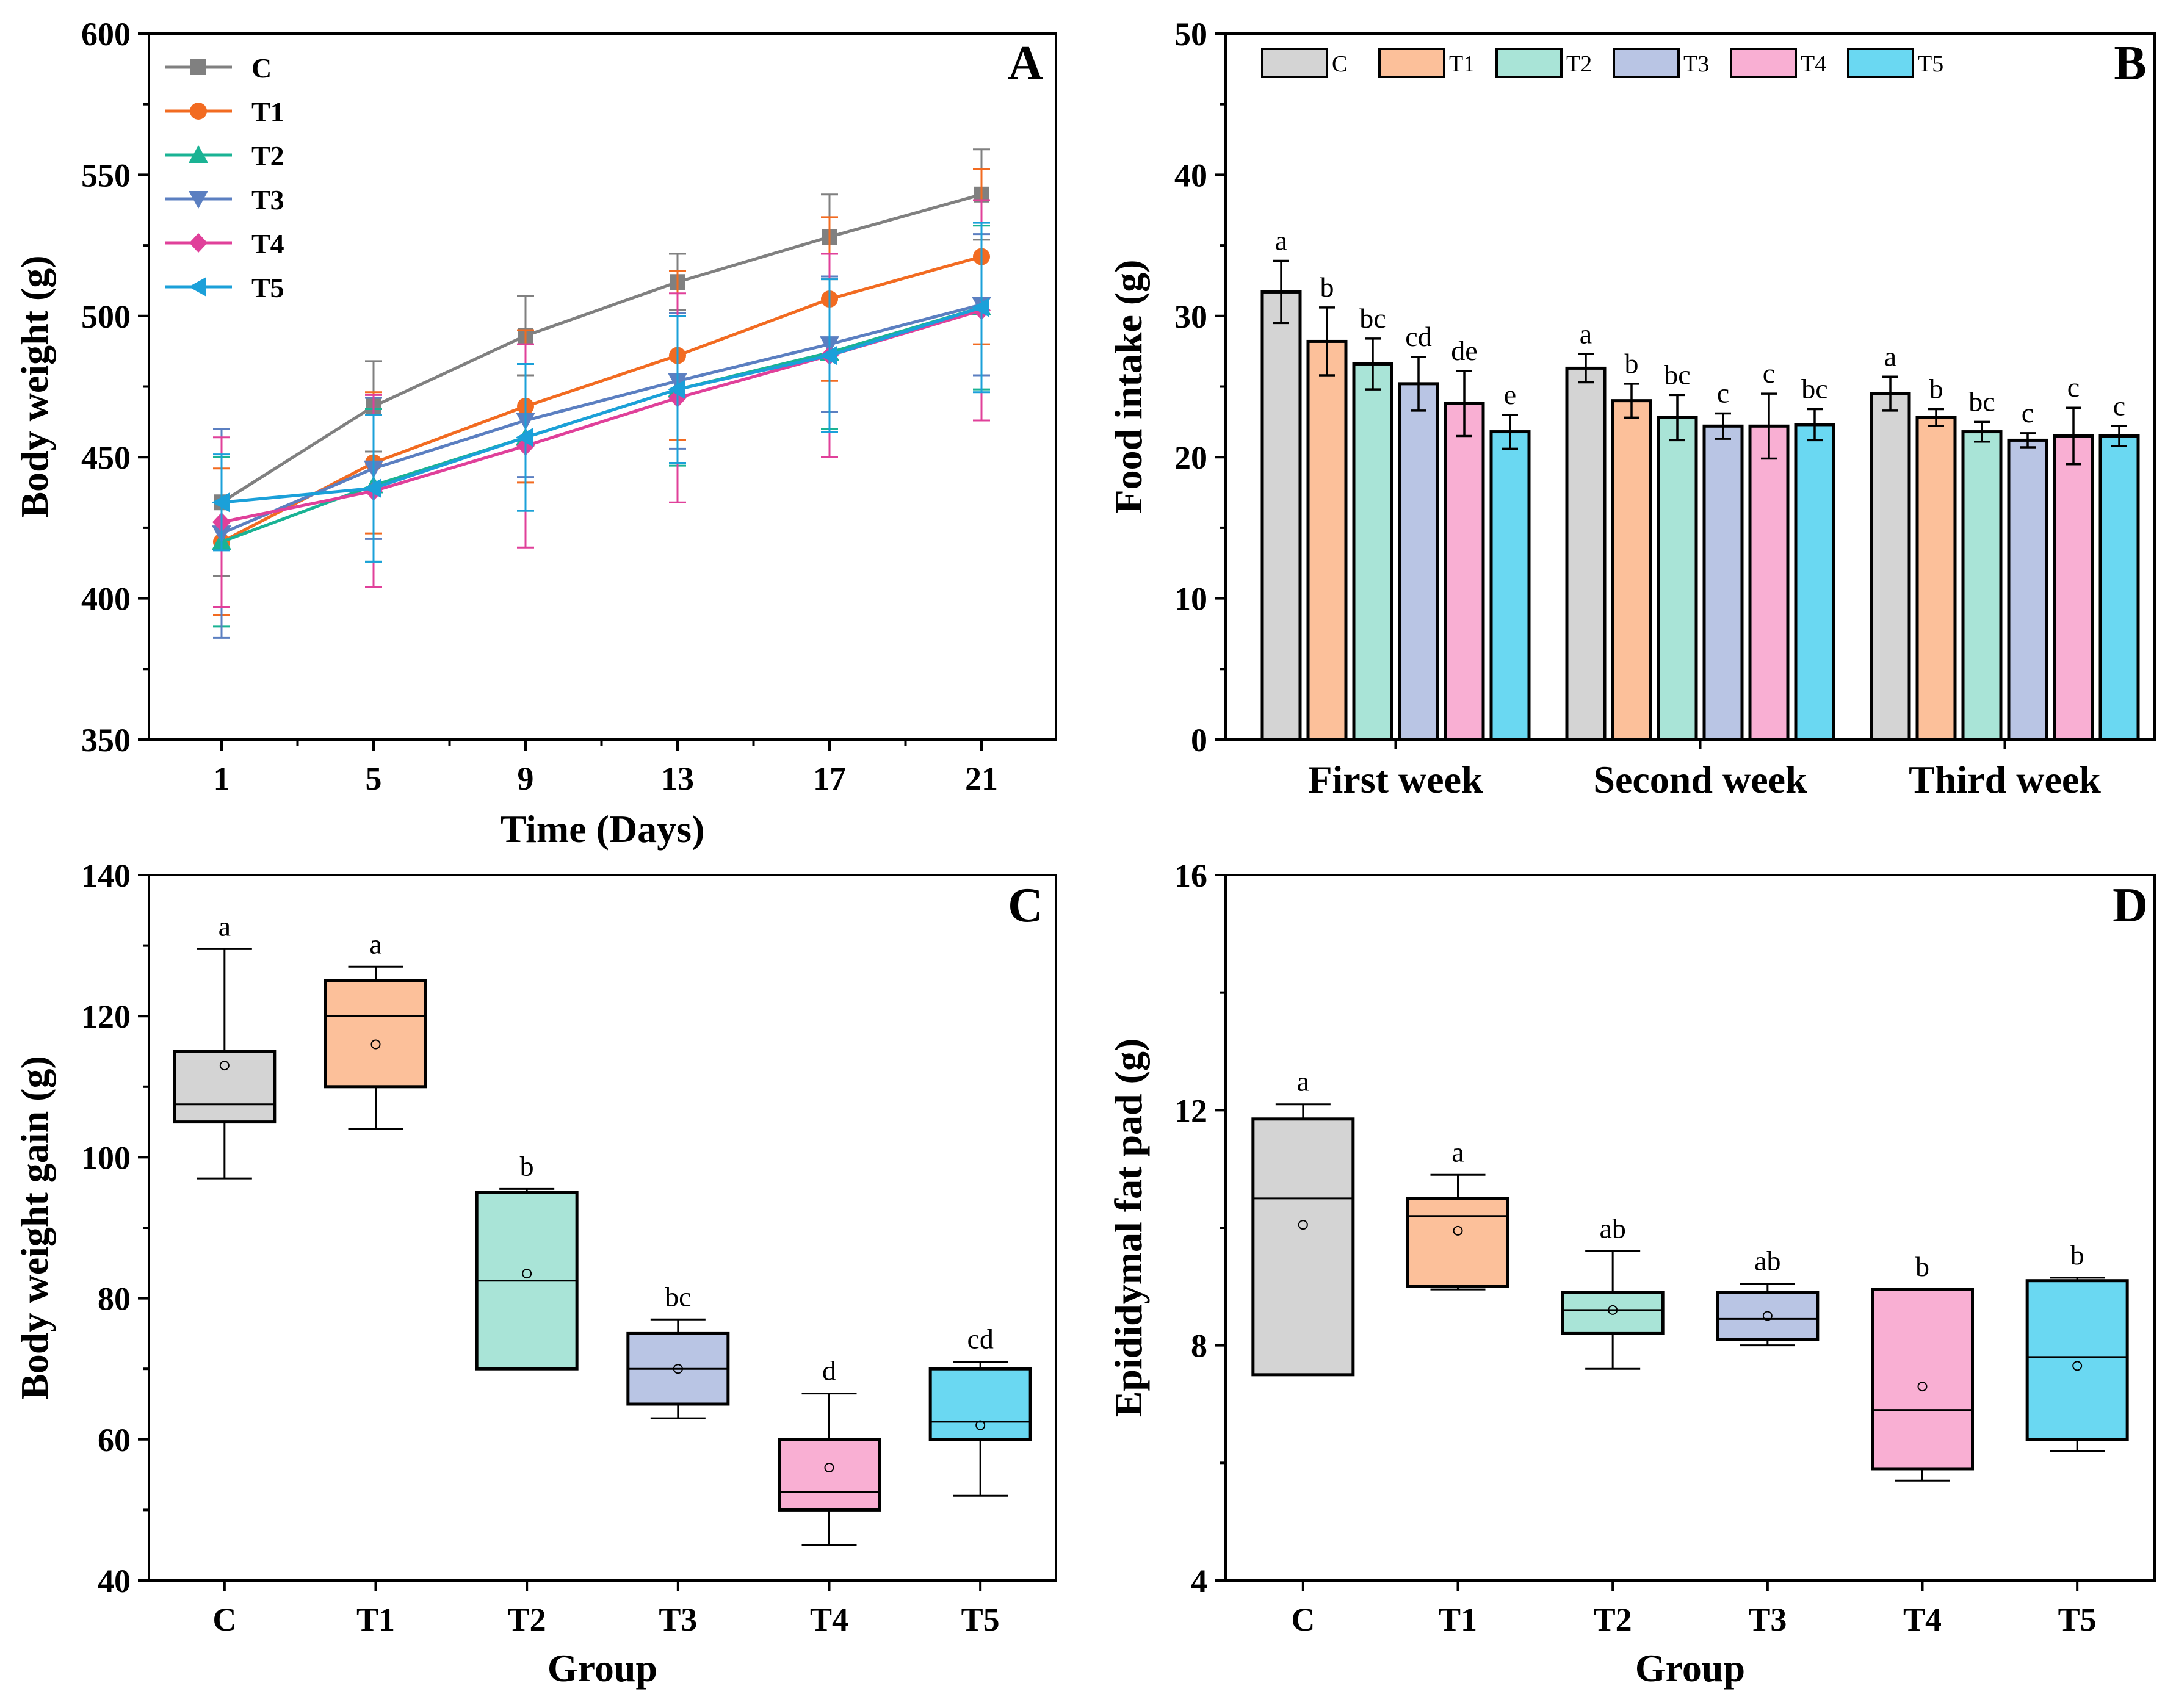 This screenshot has height=1708, width=2176. I want to click on panel-c-box, so click(375, 1034).